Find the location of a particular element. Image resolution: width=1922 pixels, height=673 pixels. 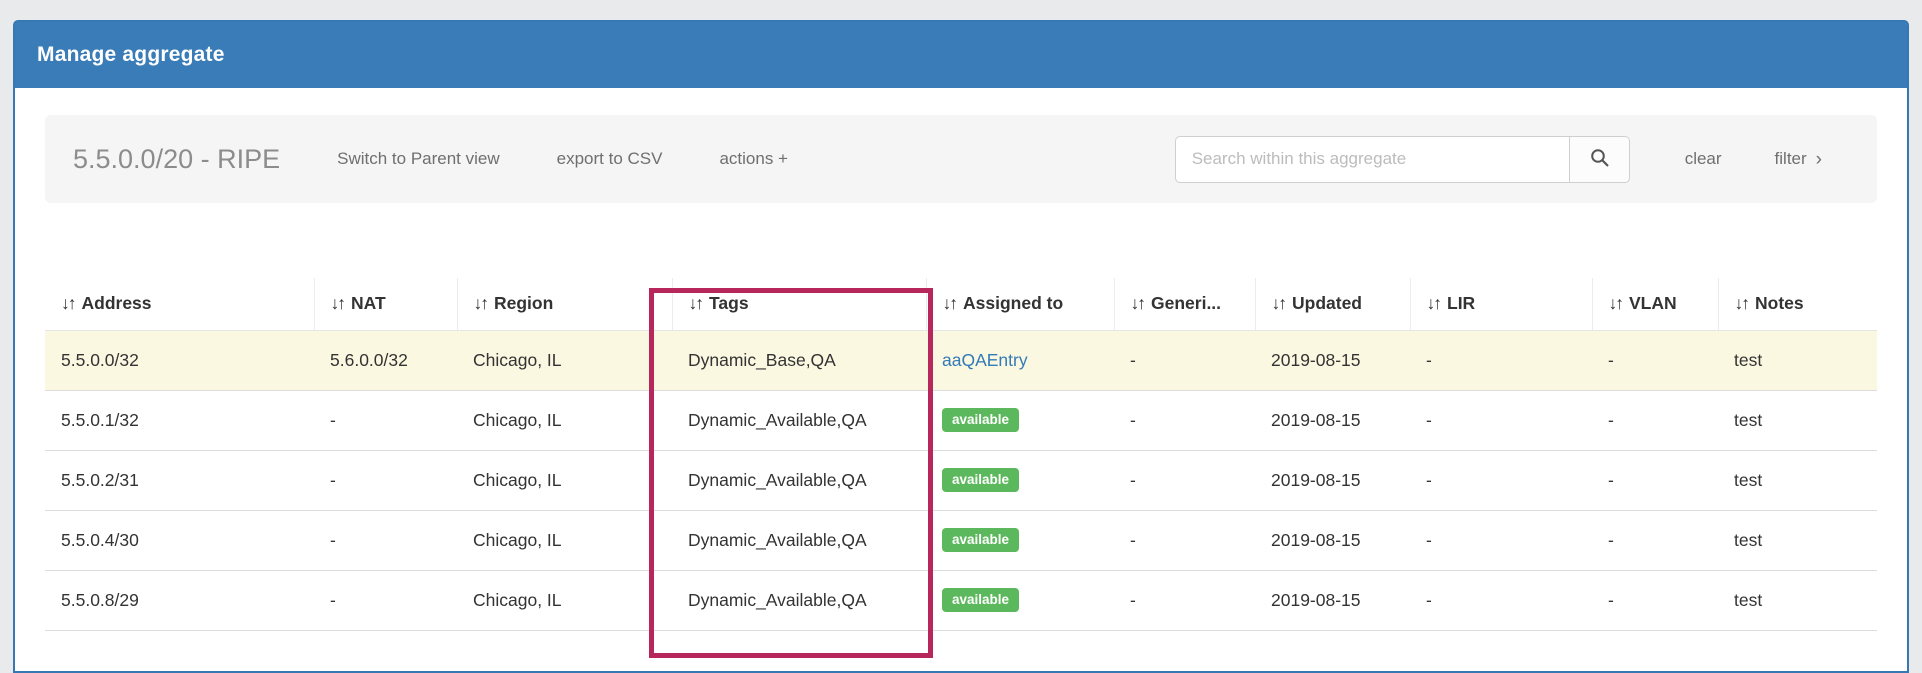

column-header-notes: ↓↑ Notes is located at coordinates (1797, 304).